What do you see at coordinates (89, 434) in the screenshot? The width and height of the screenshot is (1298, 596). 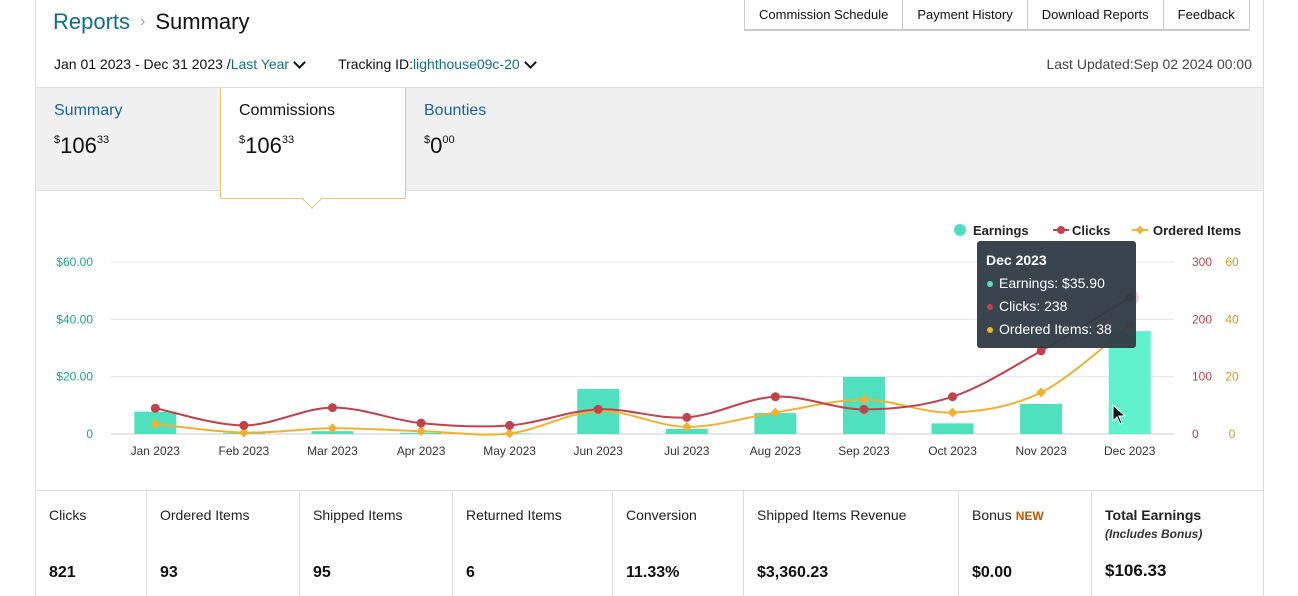 I see `left-axis-tick: 0` at bounding box center [89, 434].